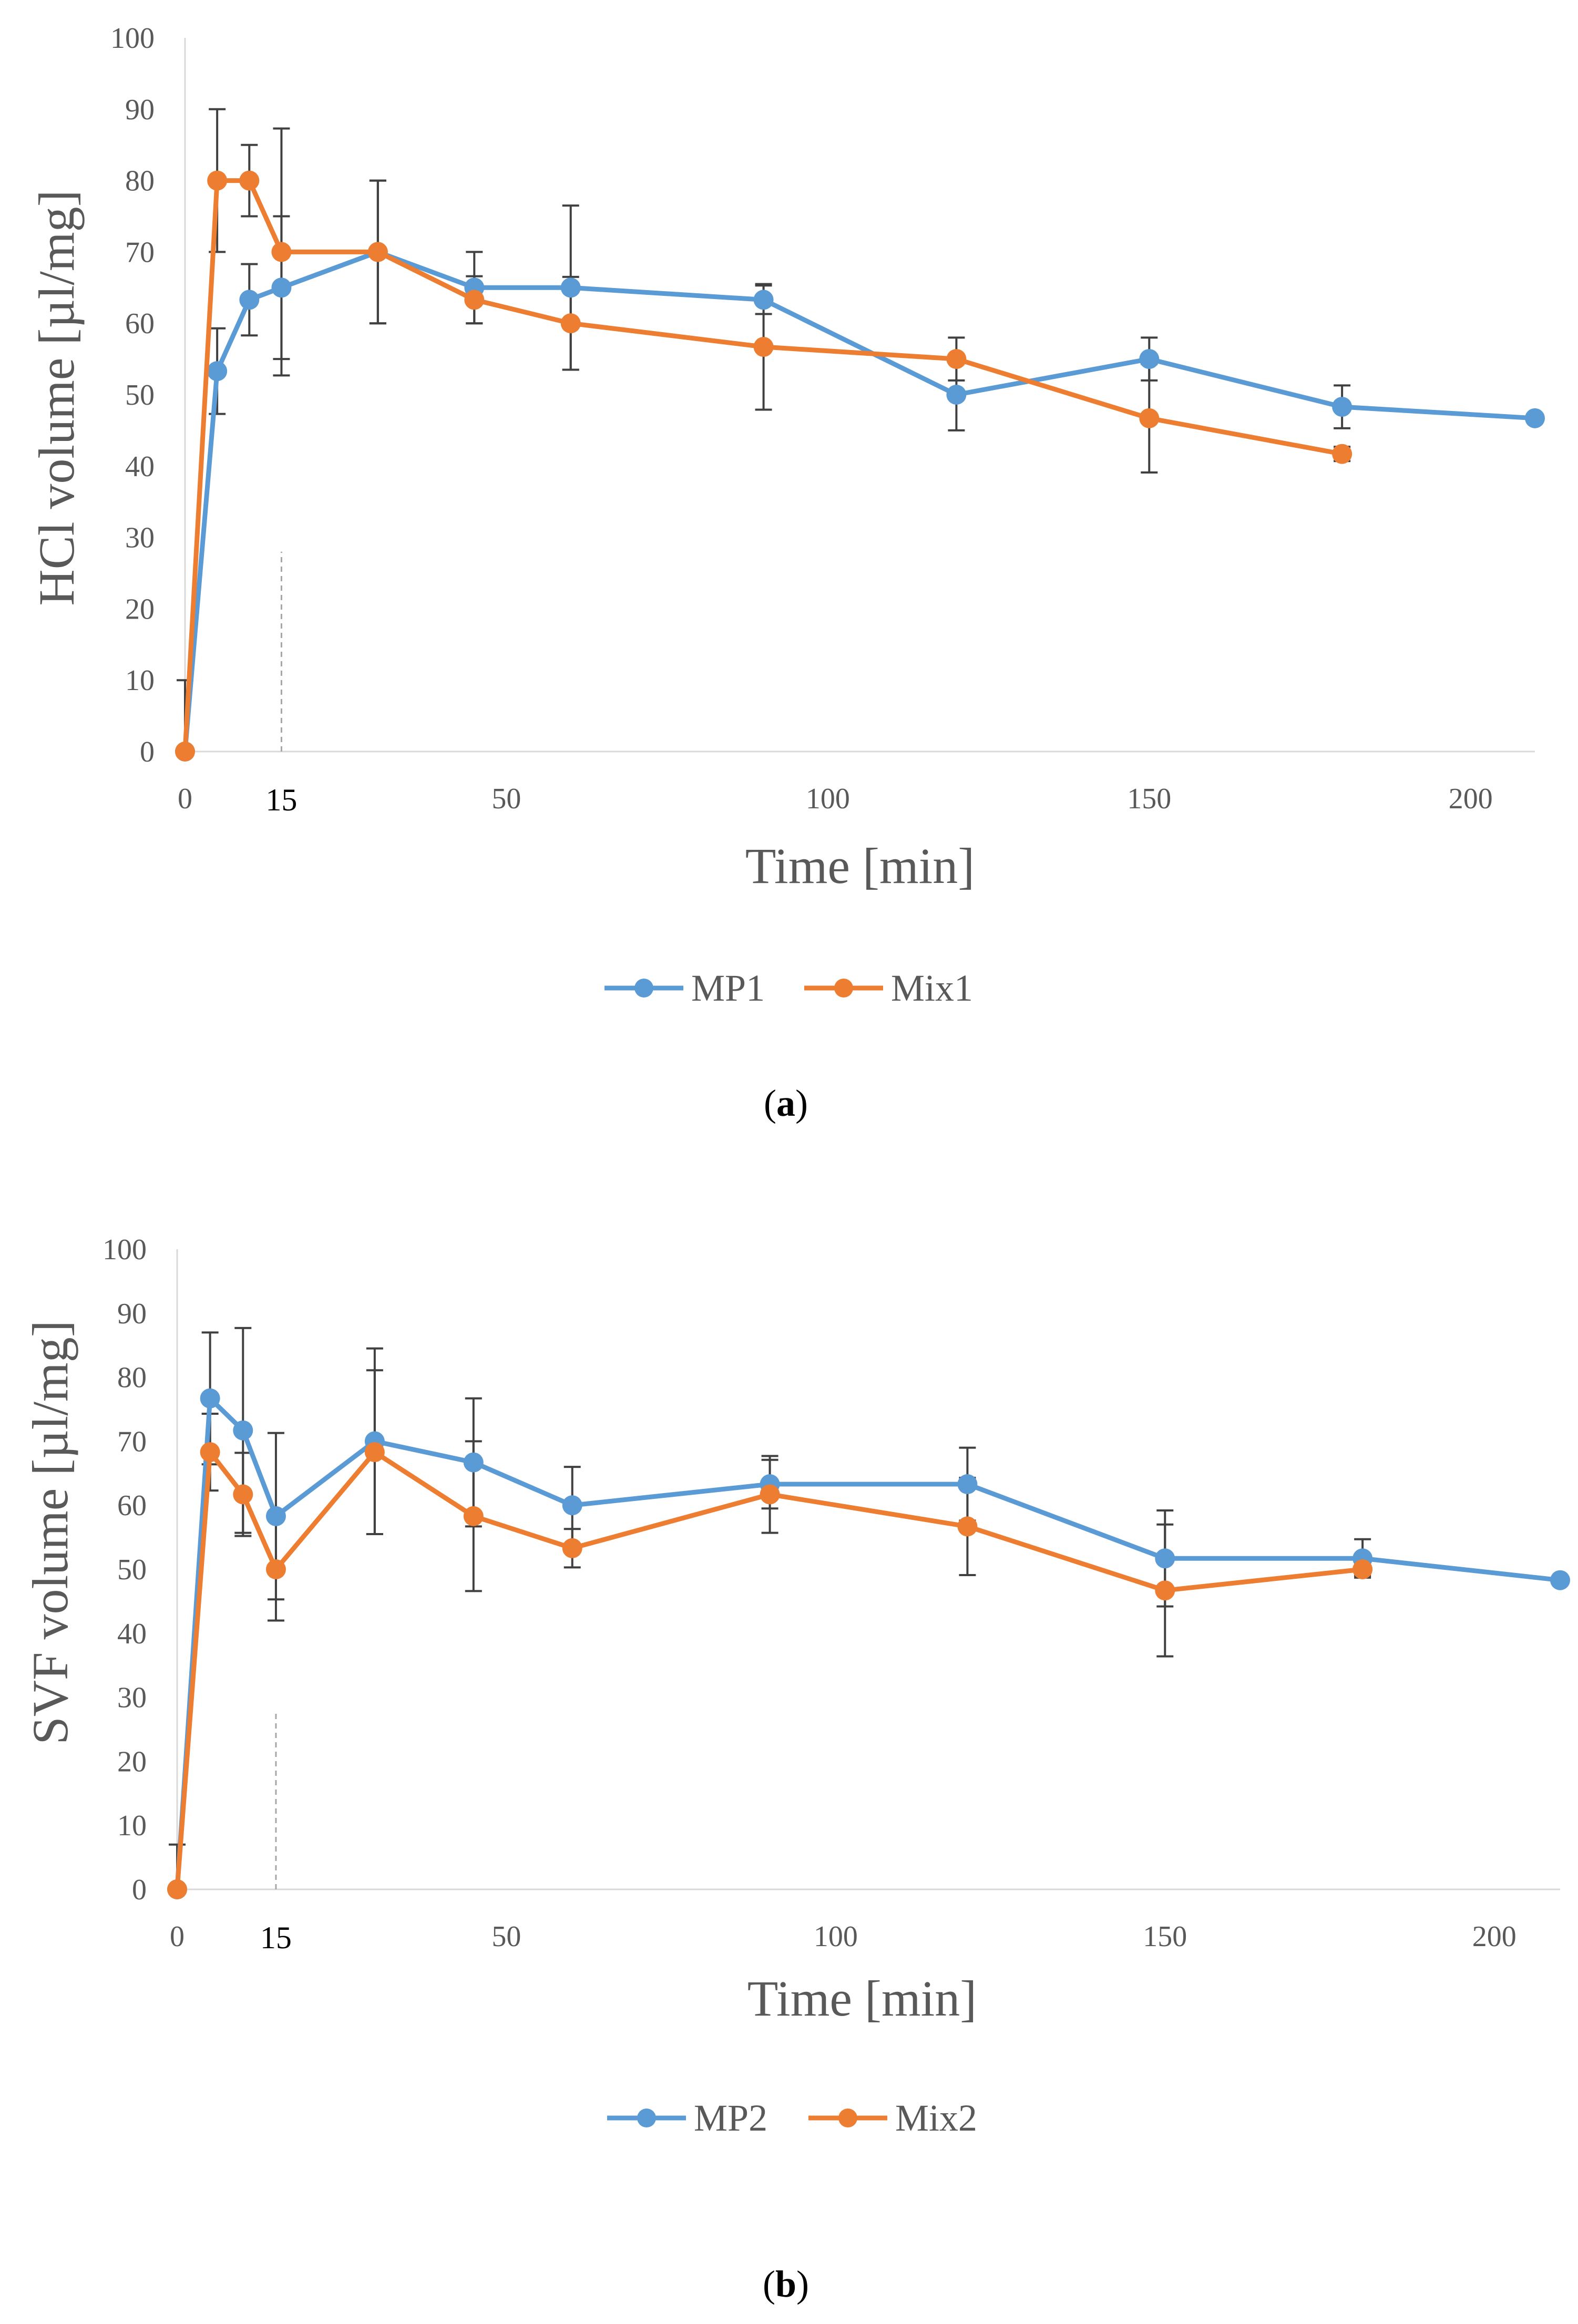 The image size is (1578, 2324). What do you see at coordinates (848, 2118) in the screenshot?
I see `legend-mix2-marker` at bounding box center [848, 2118].